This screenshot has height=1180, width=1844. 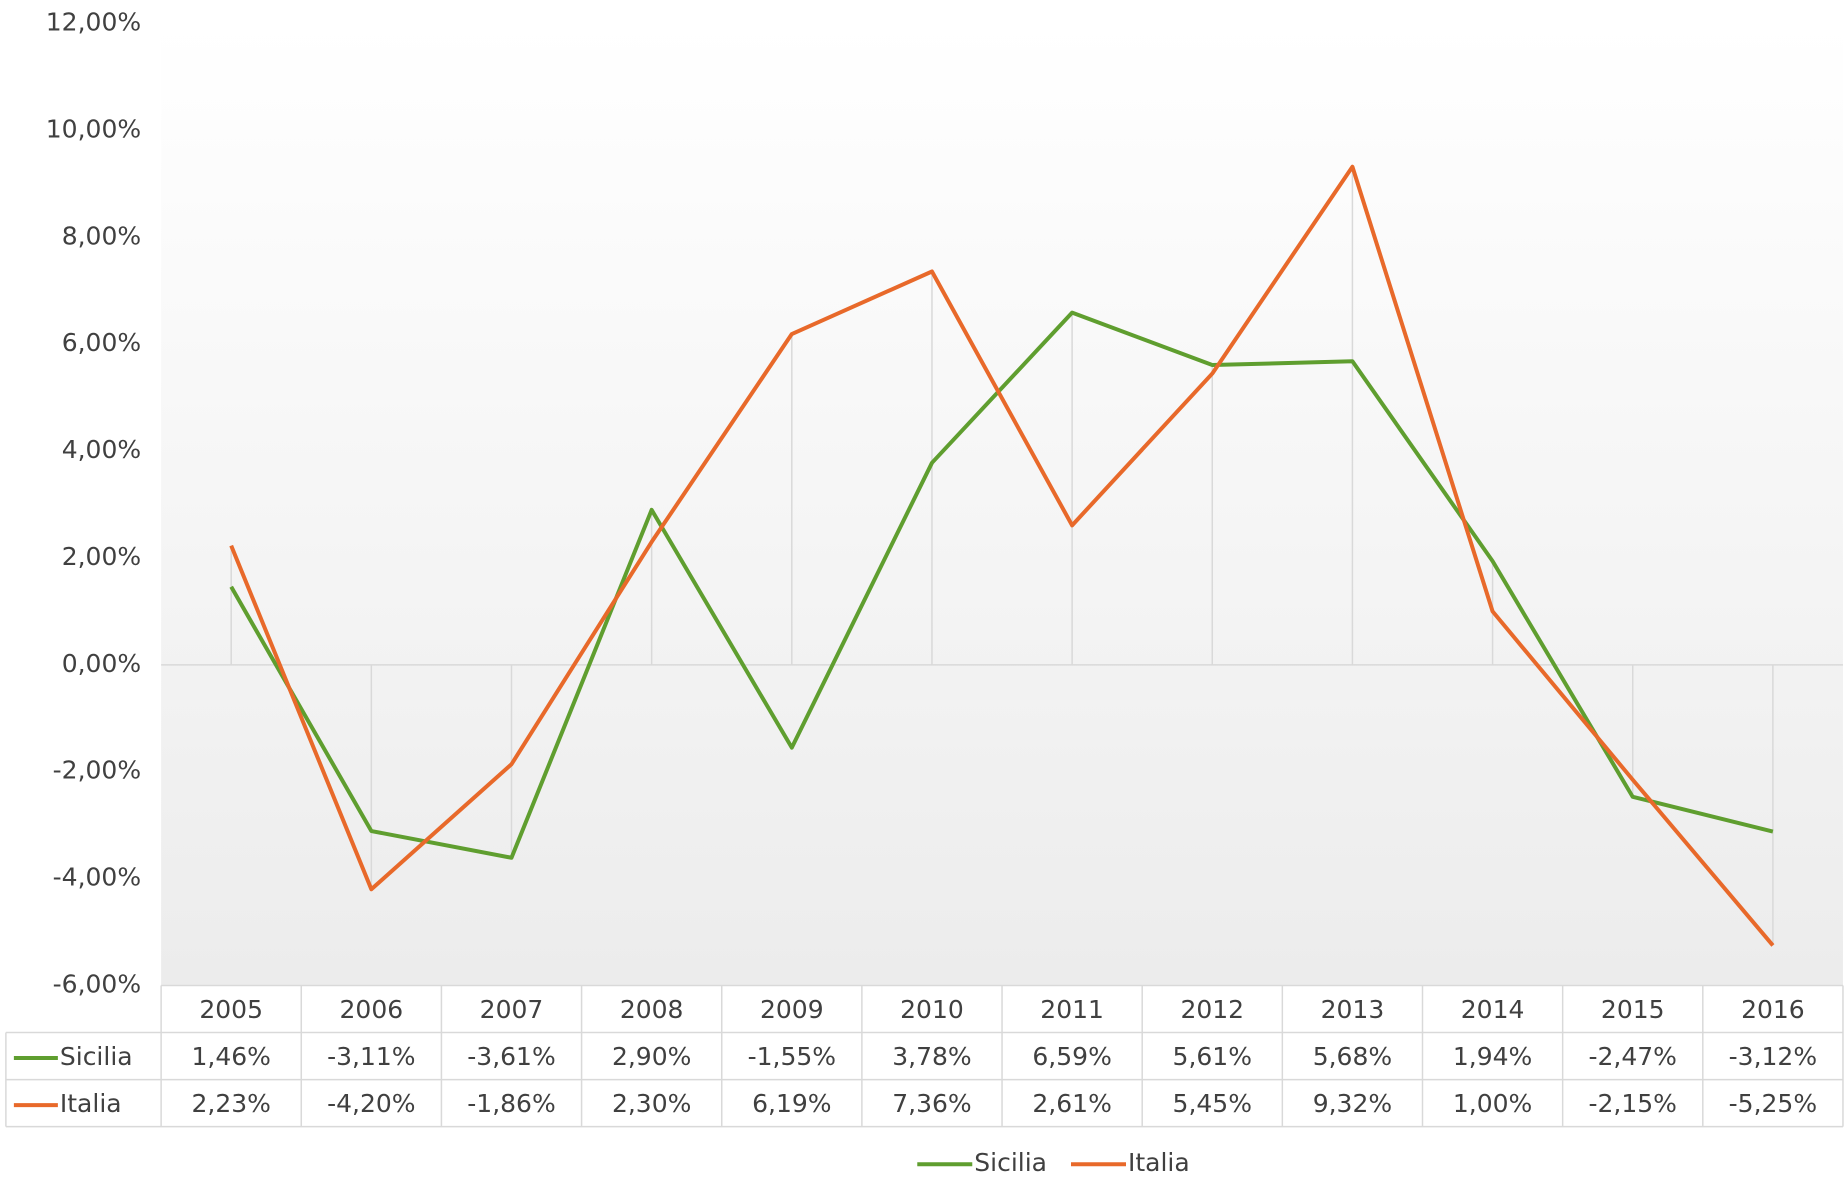 What do you see at coordinates (931, 1103) in the screenshot?
I see `table-value: 7,36%` at bounding box center [931, 1103].